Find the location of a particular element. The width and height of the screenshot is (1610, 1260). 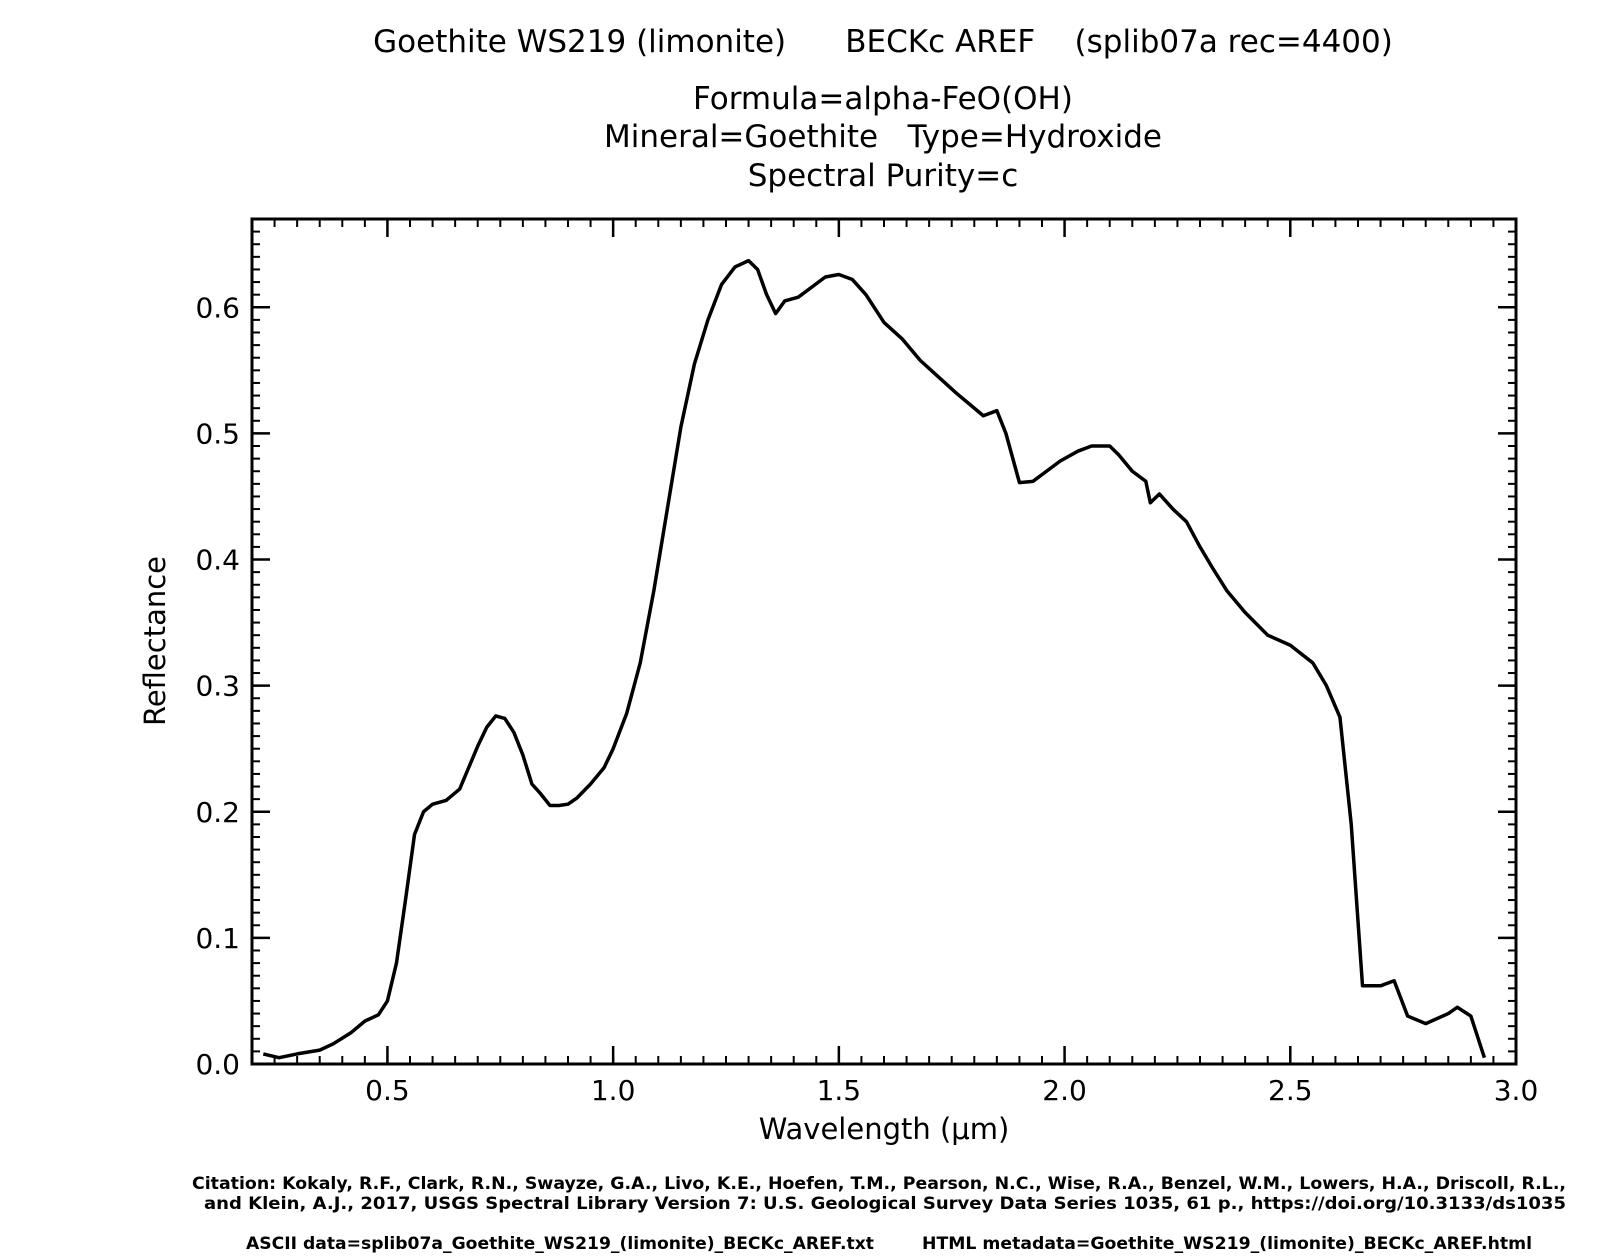

y-tick-label: 0.5 is located at coordinates (217, 433).